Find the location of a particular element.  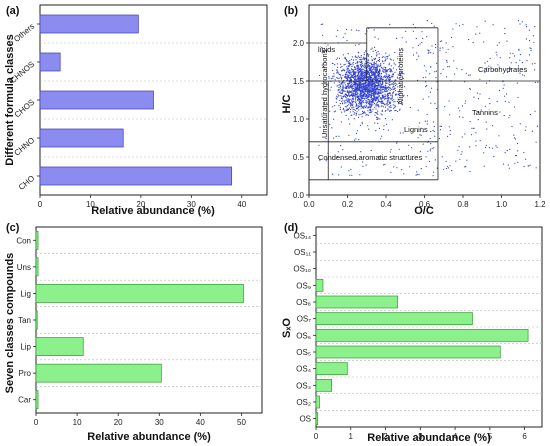

xtick-label-c-2: 20 is located at coordinates (118, 422).